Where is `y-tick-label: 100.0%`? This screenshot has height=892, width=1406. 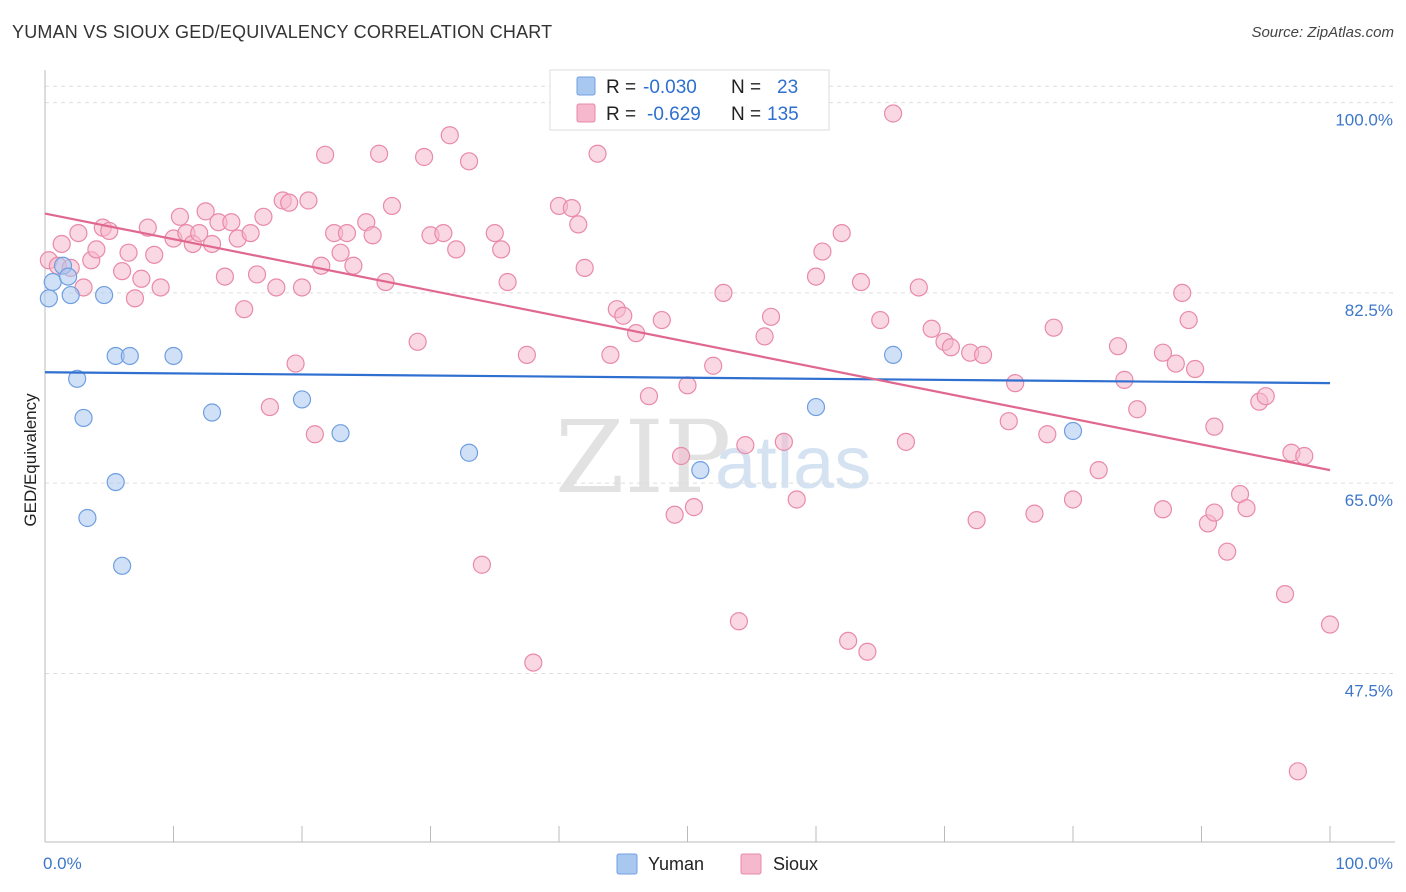
y-tick-label: 100.0% is located at coordinates (1364, 120).